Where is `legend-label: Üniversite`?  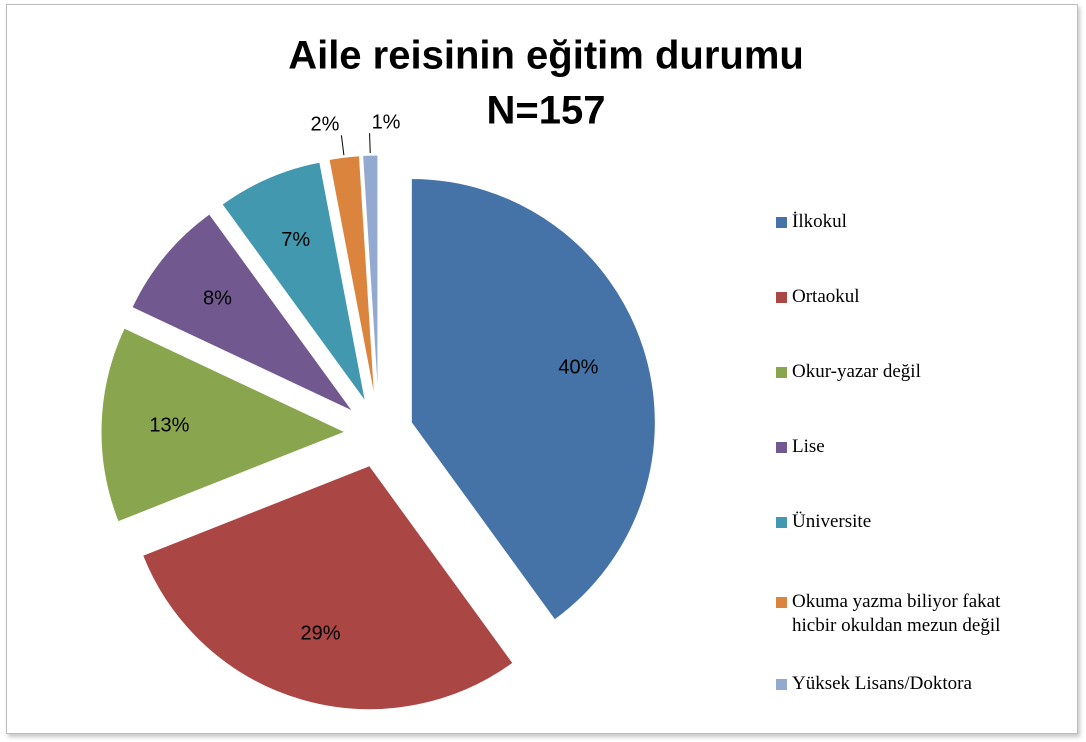 legend-label: Üniversite is located at coordinates (832, 521).